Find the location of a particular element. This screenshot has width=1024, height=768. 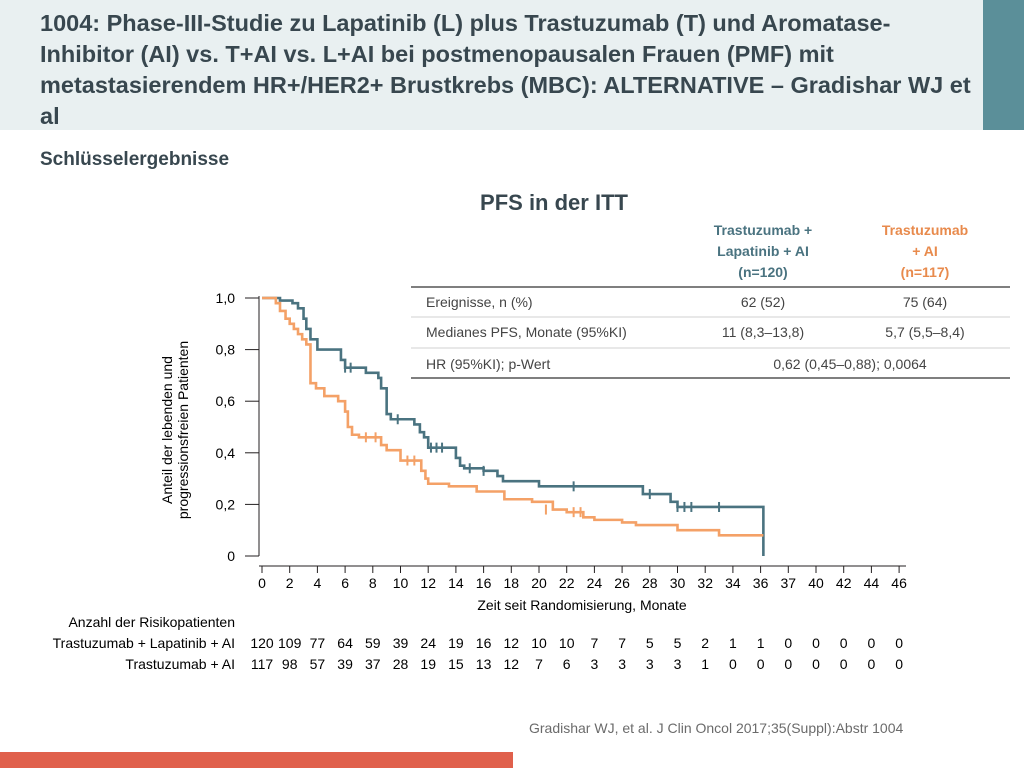

x-tick-label: 32 is located at coordinates (705, 583).